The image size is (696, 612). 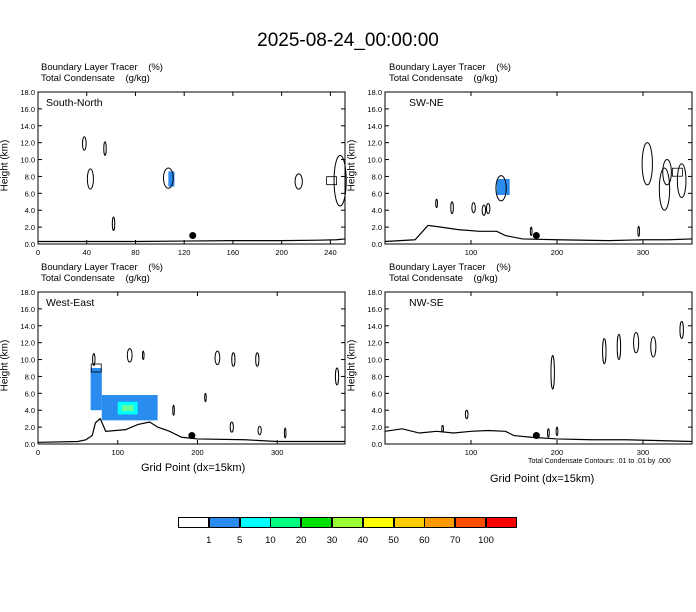 I want to click on cross-section-label: West-East, so click(x=70, y=303).